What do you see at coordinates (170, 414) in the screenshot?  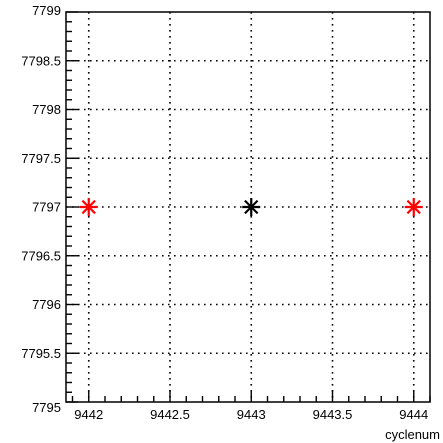 I see `x-tick-label: 9442.5` at bounding box center [170, 414].